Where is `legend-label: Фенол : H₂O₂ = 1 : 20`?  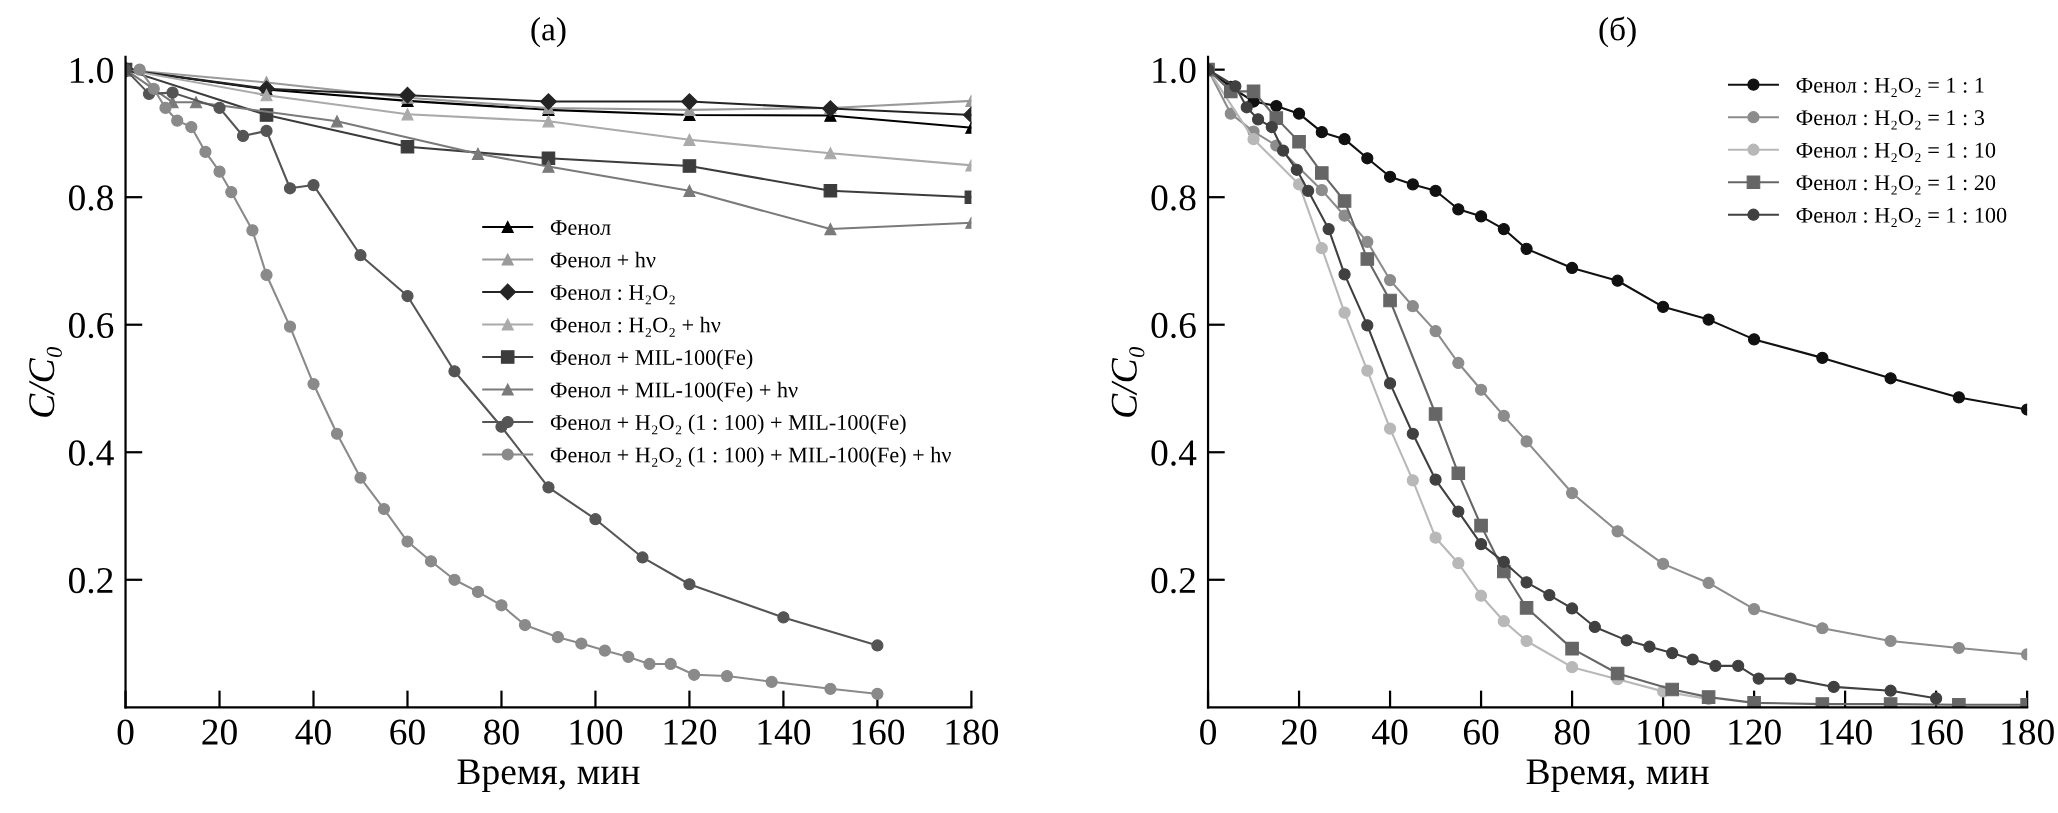
legend-label: Фенол : H₂O₂ = 1 : 20 is located at coordinates (1896, 185).